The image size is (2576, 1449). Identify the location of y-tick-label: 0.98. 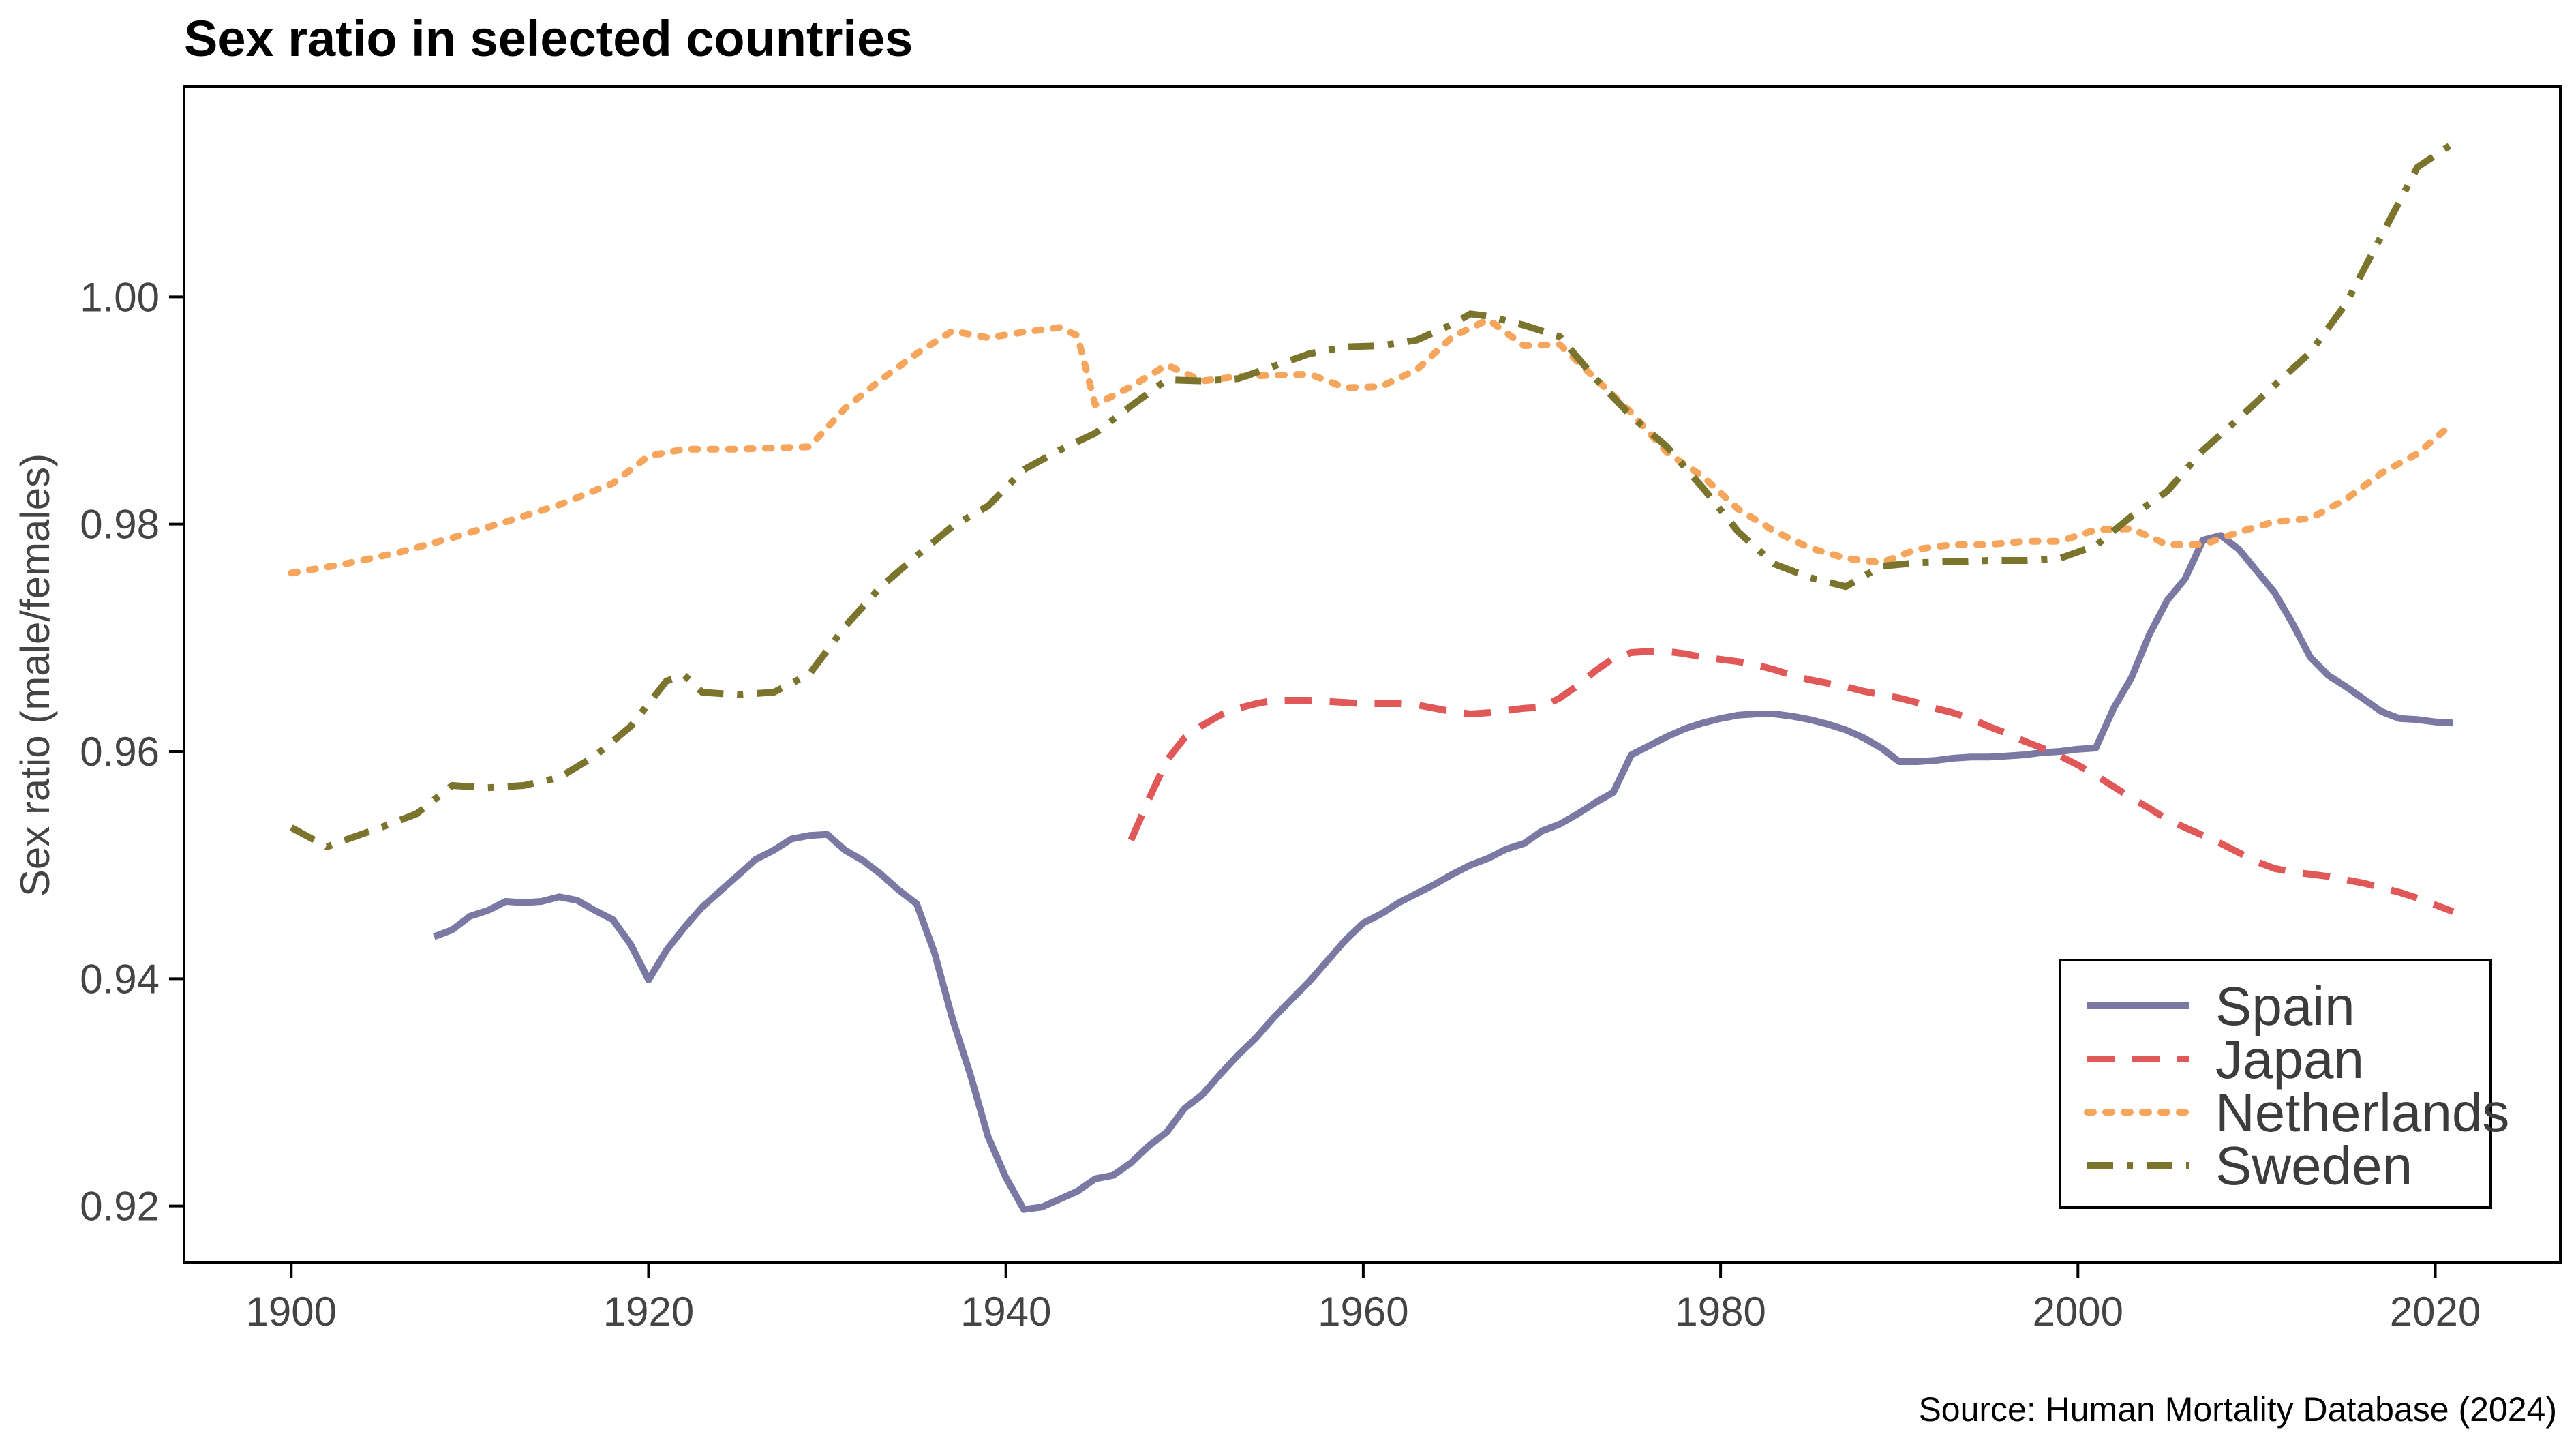
(120, 525).